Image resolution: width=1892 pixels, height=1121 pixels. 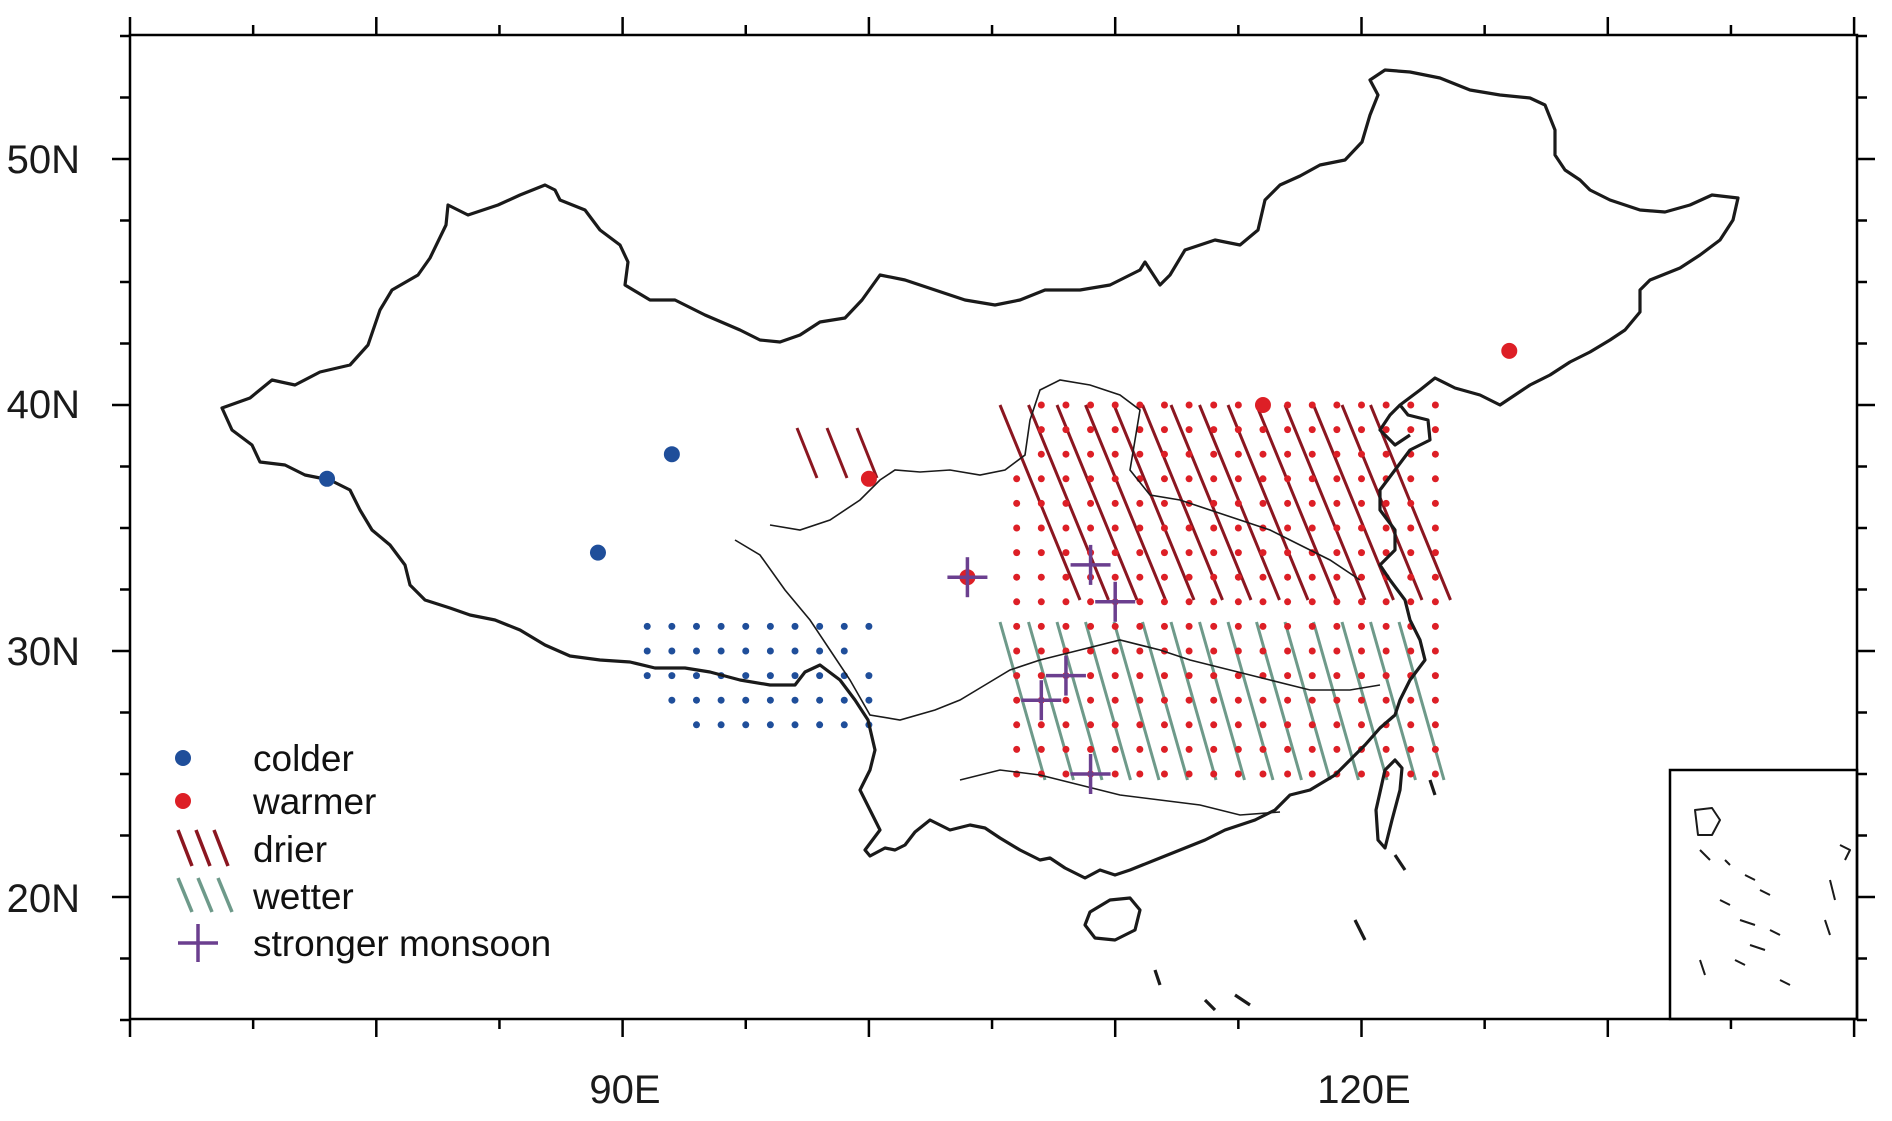 I want to click on warmer-site, so click(x=1509, y=350).